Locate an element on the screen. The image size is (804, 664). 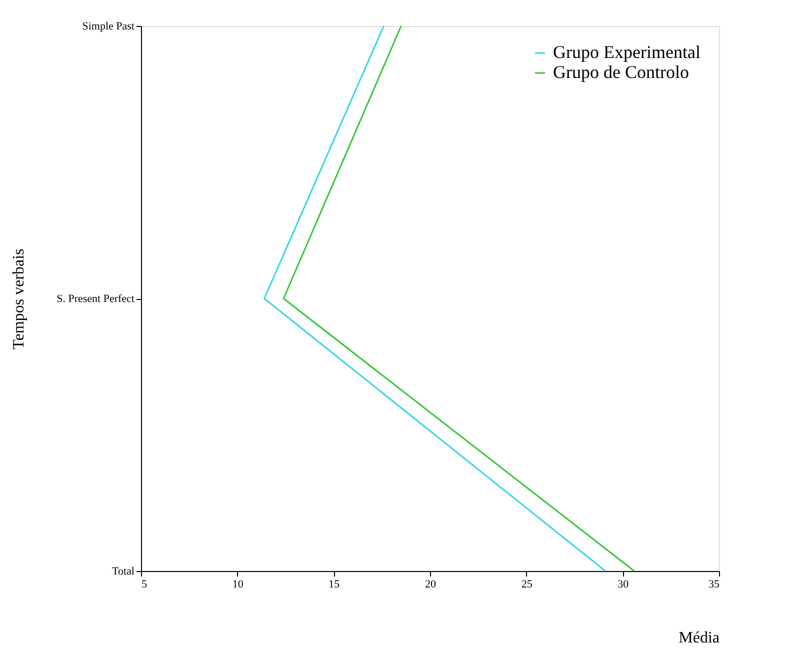
y-tick-label: Simple Past is located at coordinates (108, 26).